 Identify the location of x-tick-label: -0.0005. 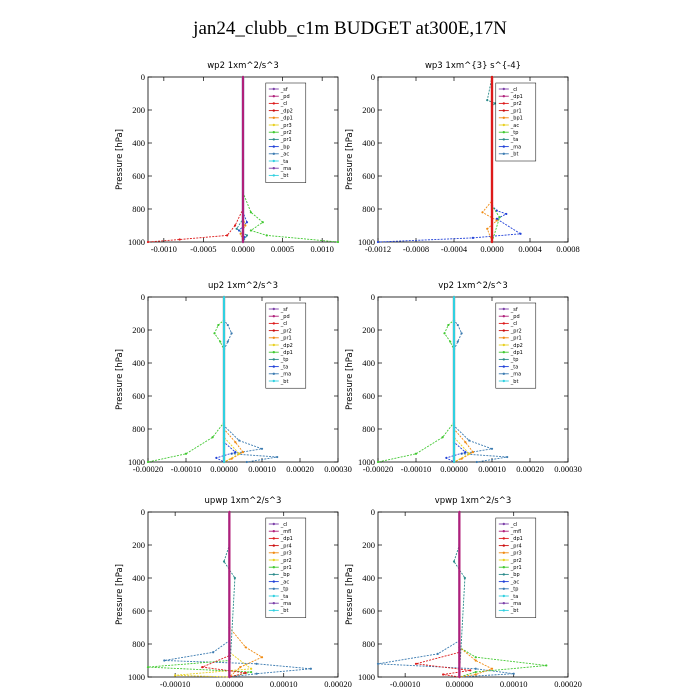
(203, 249).